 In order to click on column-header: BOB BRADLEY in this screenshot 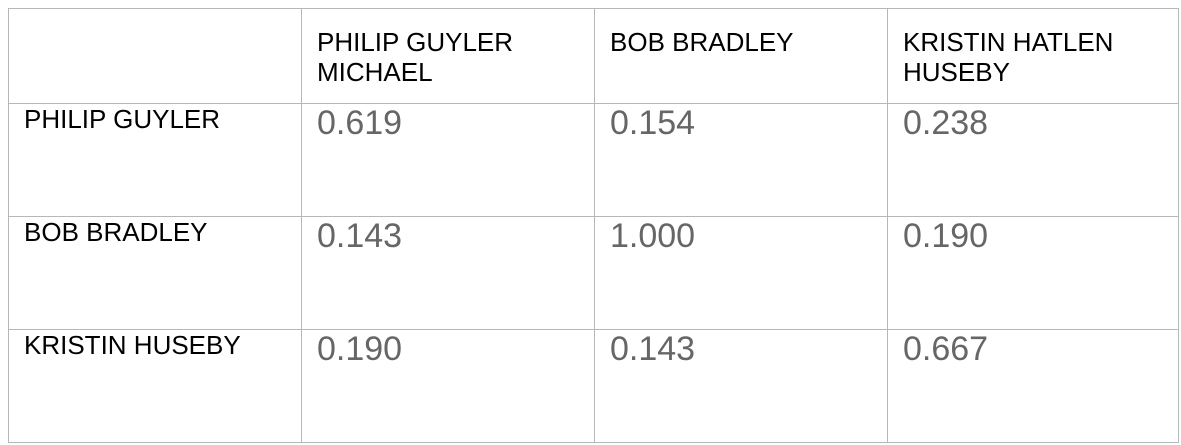, I will do `click(741, 56)`.